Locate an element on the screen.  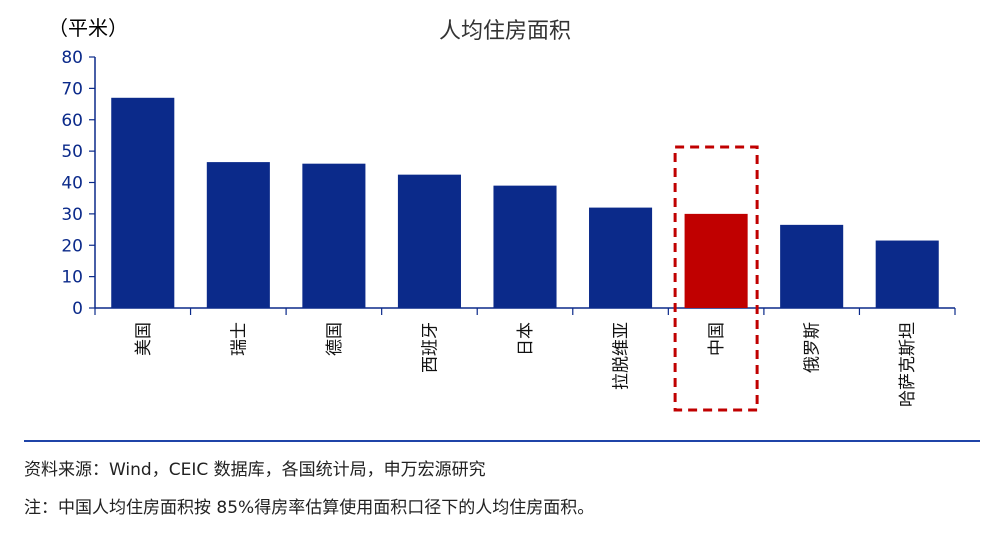
x-tick-label: 西班牙 is located at coordinates (430, 347).